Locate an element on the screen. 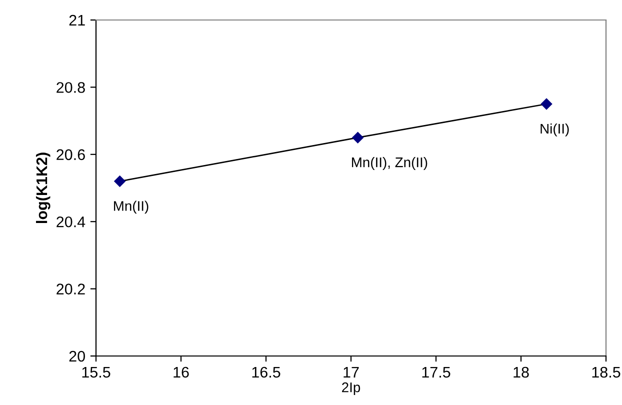 The image size is (622, 405). x-tick-label: 17.5 is located at coordinates (436, 372).